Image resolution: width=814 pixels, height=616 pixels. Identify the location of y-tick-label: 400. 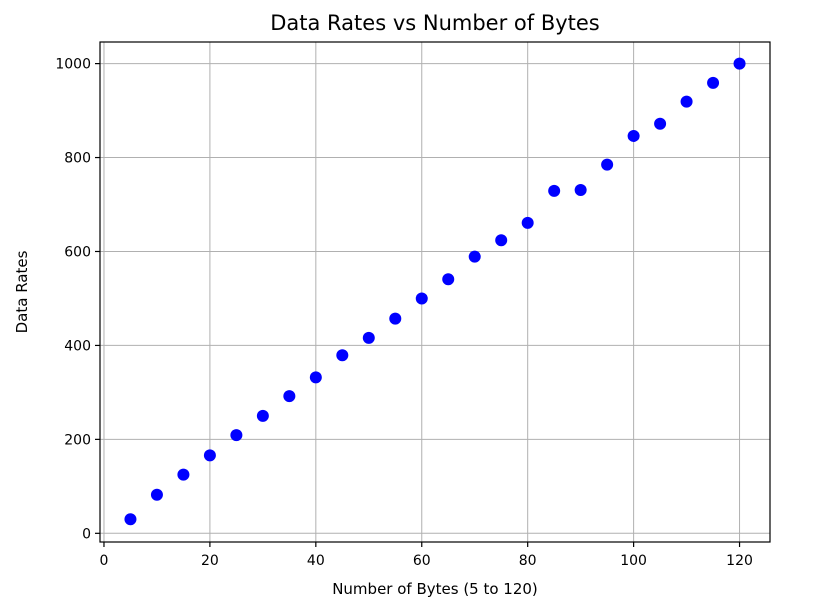
(77, 346).